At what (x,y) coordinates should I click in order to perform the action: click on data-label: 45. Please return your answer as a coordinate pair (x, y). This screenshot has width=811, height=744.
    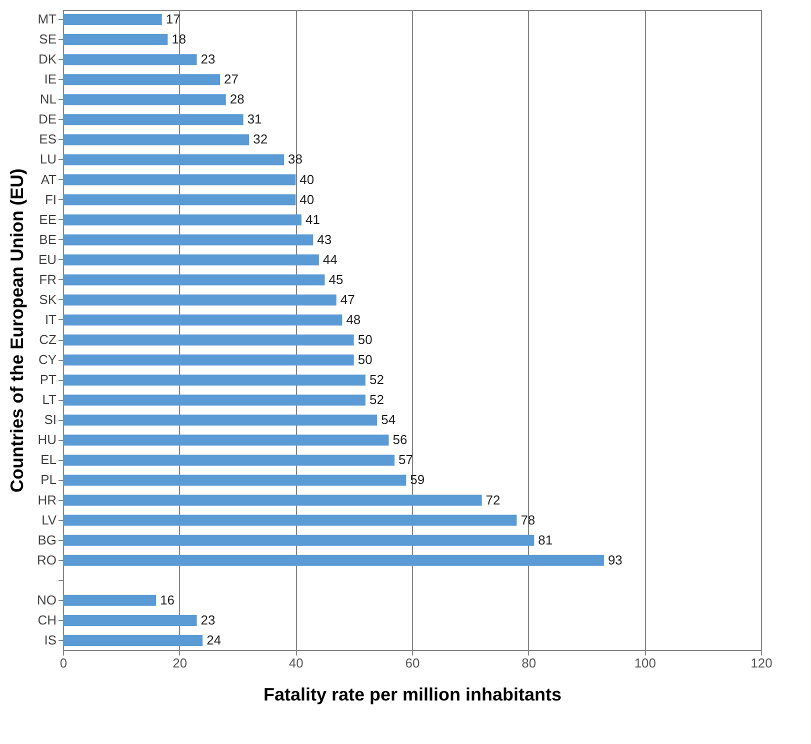
    Looking at the image, I should click on (336, 279).